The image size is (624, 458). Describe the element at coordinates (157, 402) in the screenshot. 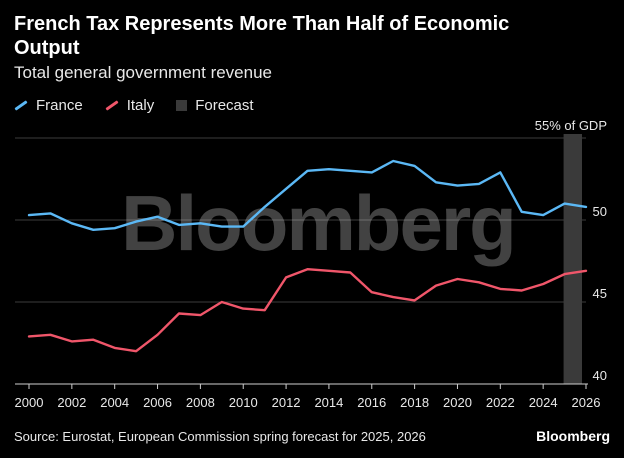

I see `x-tick-label-2006: 2006` at that location.